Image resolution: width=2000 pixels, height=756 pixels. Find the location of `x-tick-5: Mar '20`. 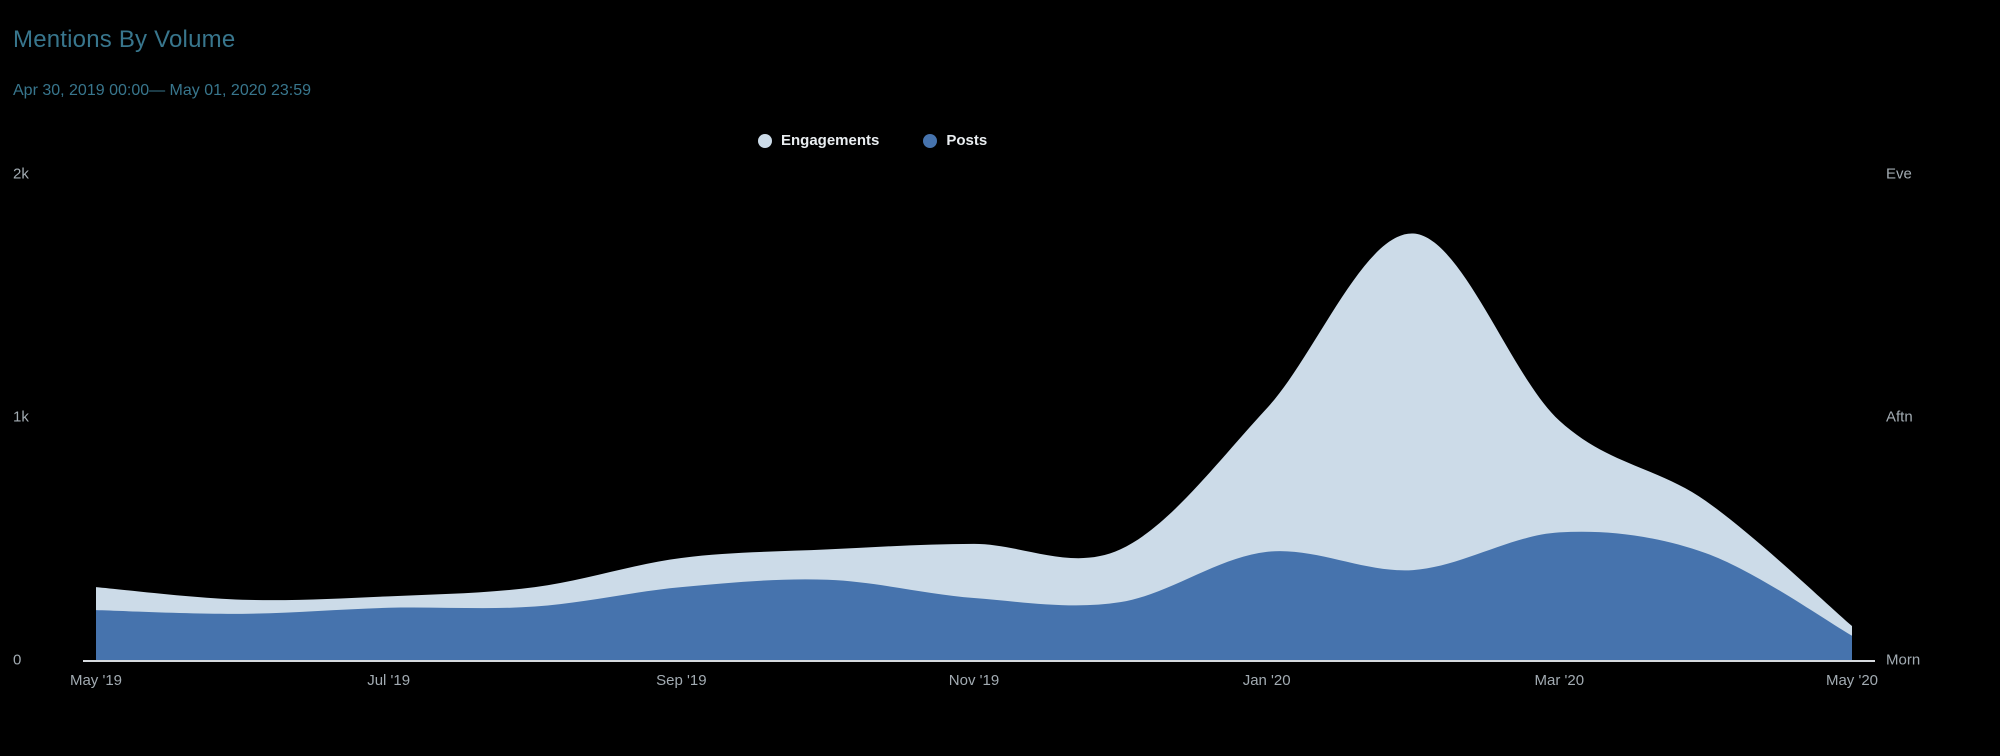

x-tick-5: Mar '20 is located at coordinates (1559, 680).